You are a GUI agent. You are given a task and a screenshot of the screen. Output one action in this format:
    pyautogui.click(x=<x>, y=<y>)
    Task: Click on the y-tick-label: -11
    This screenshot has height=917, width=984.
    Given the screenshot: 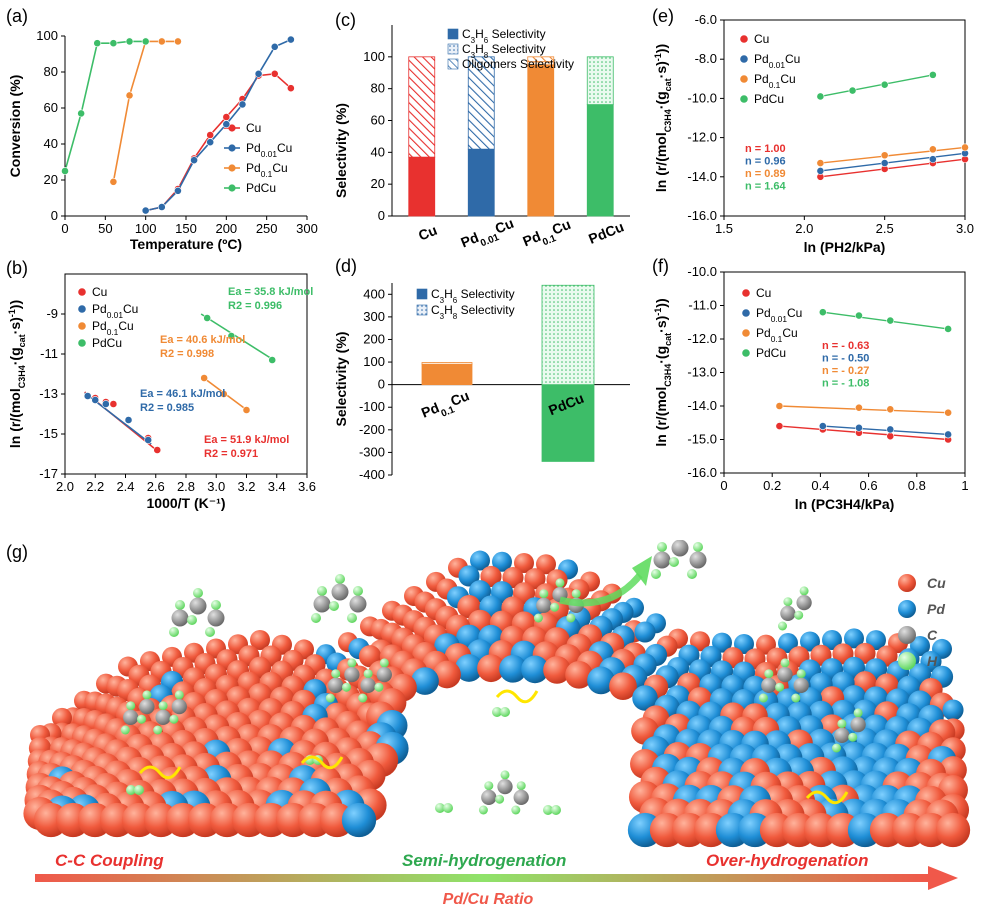 What is the action you would take?
    pyautogui.click(x=49, y=353)
    